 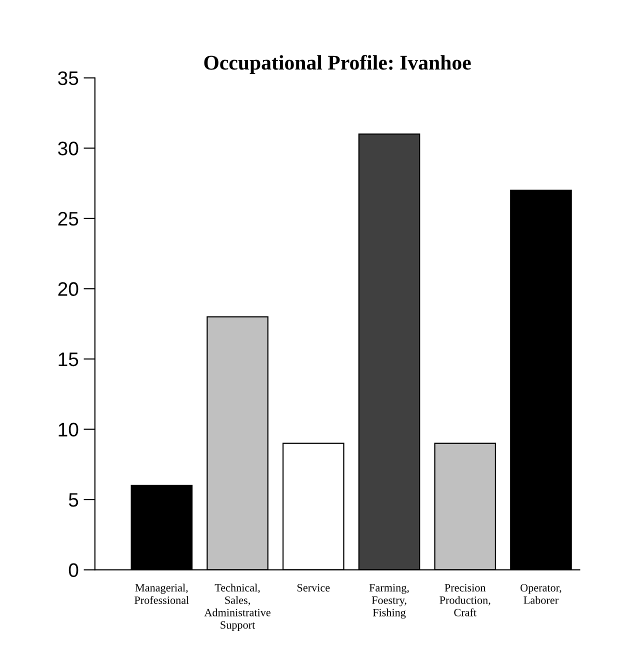 I want to click on y-tick-label: 15, so click(x=68, y=359).